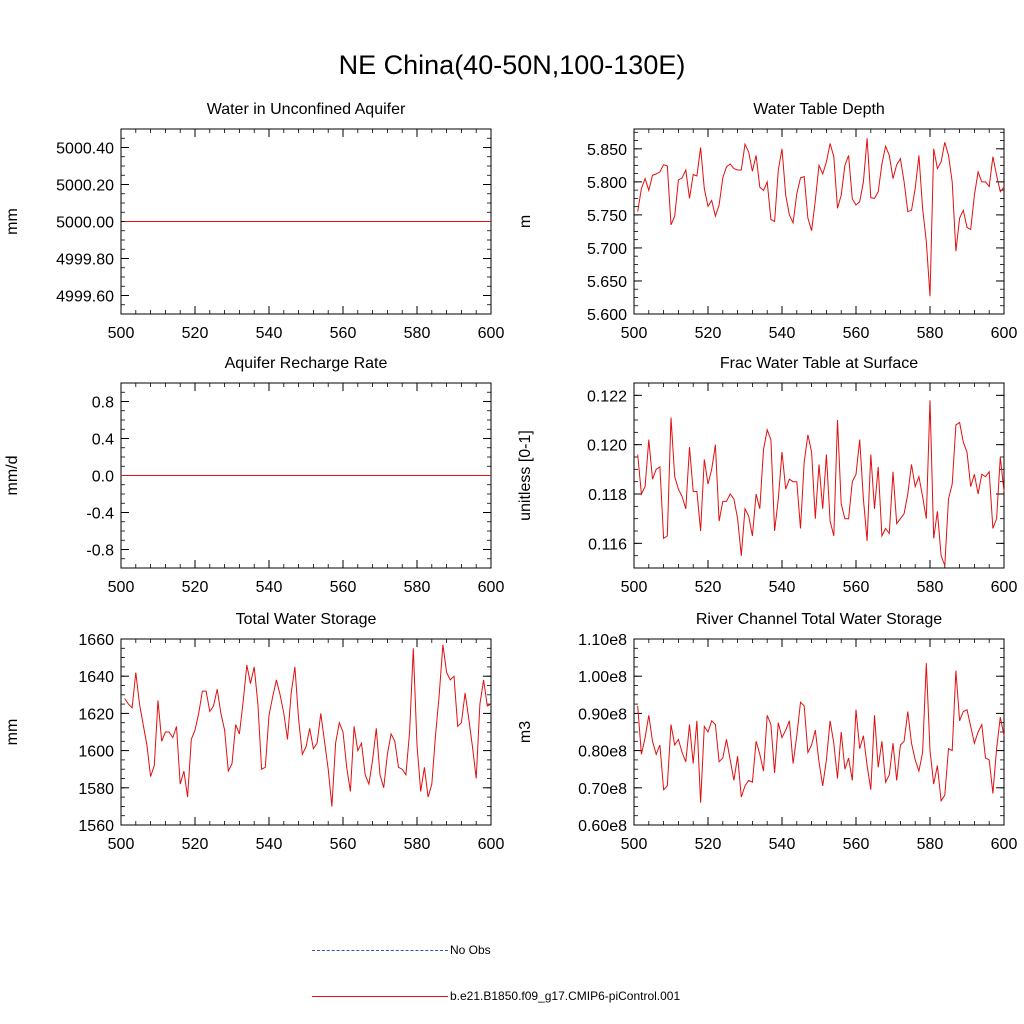 Image resolution: width=1024 pixels, height=1024 pixels. What do you see at coordinates (470, 950) in the screenshot?
I see `legend-obs-label: No Obs` at bounding box center [470, 950].